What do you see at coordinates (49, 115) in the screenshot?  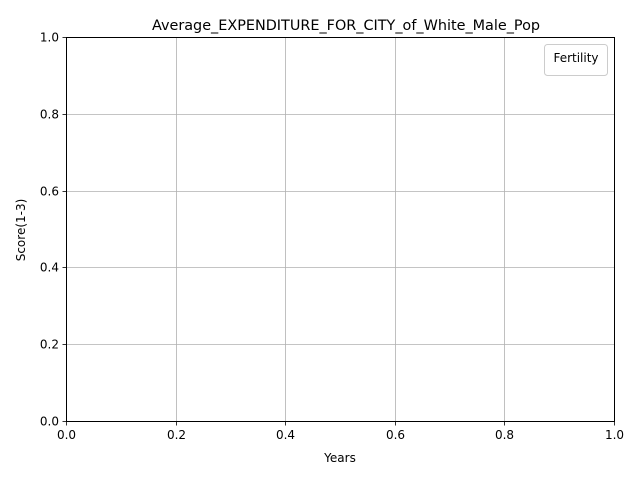 I see `y-tick-label: 0.8` at bounding box center [49, 115].